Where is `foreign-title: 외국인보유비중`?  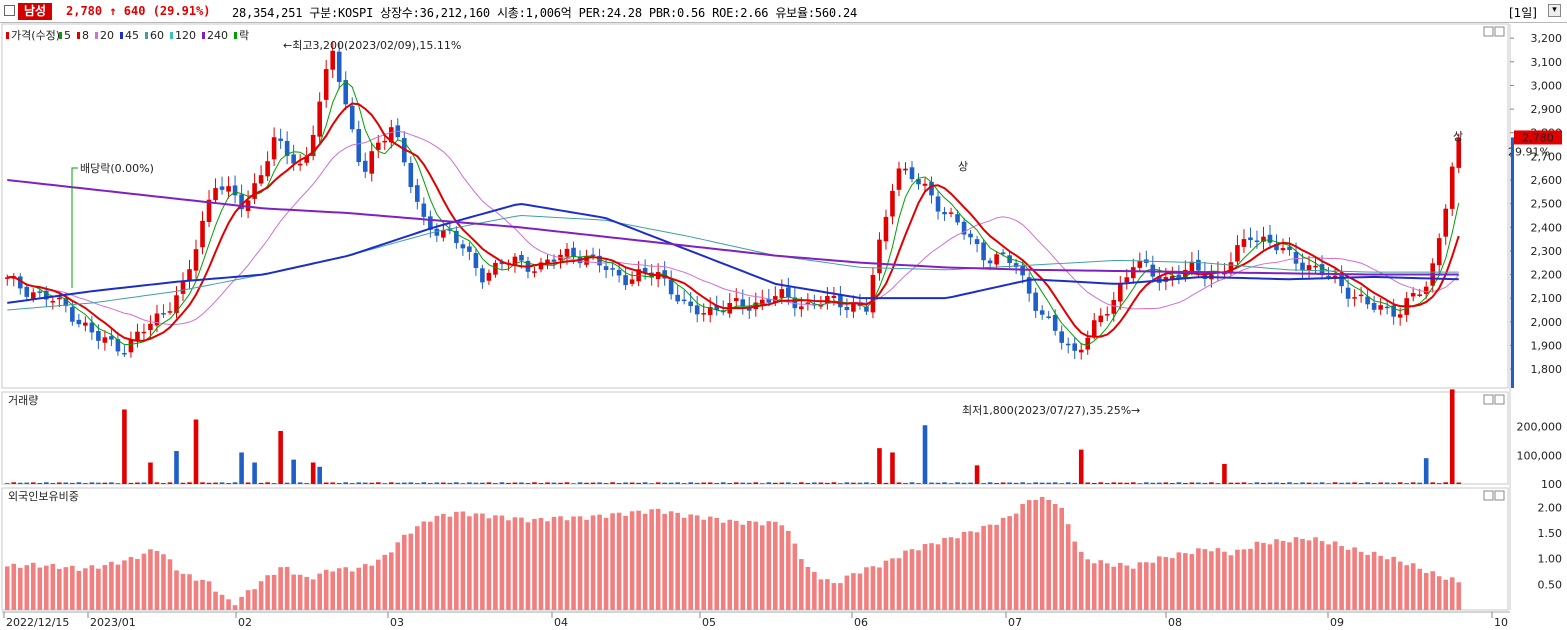 foreign-title: 외국인보유비중 is located at coordinates (43, 496).